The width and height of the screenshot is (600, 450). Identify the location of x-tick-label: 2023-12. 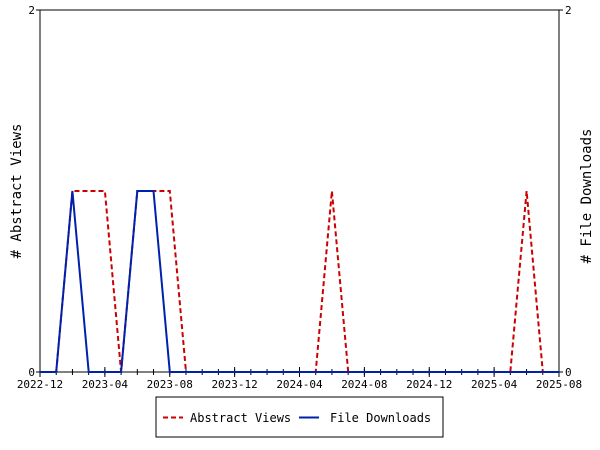
(234, 384).